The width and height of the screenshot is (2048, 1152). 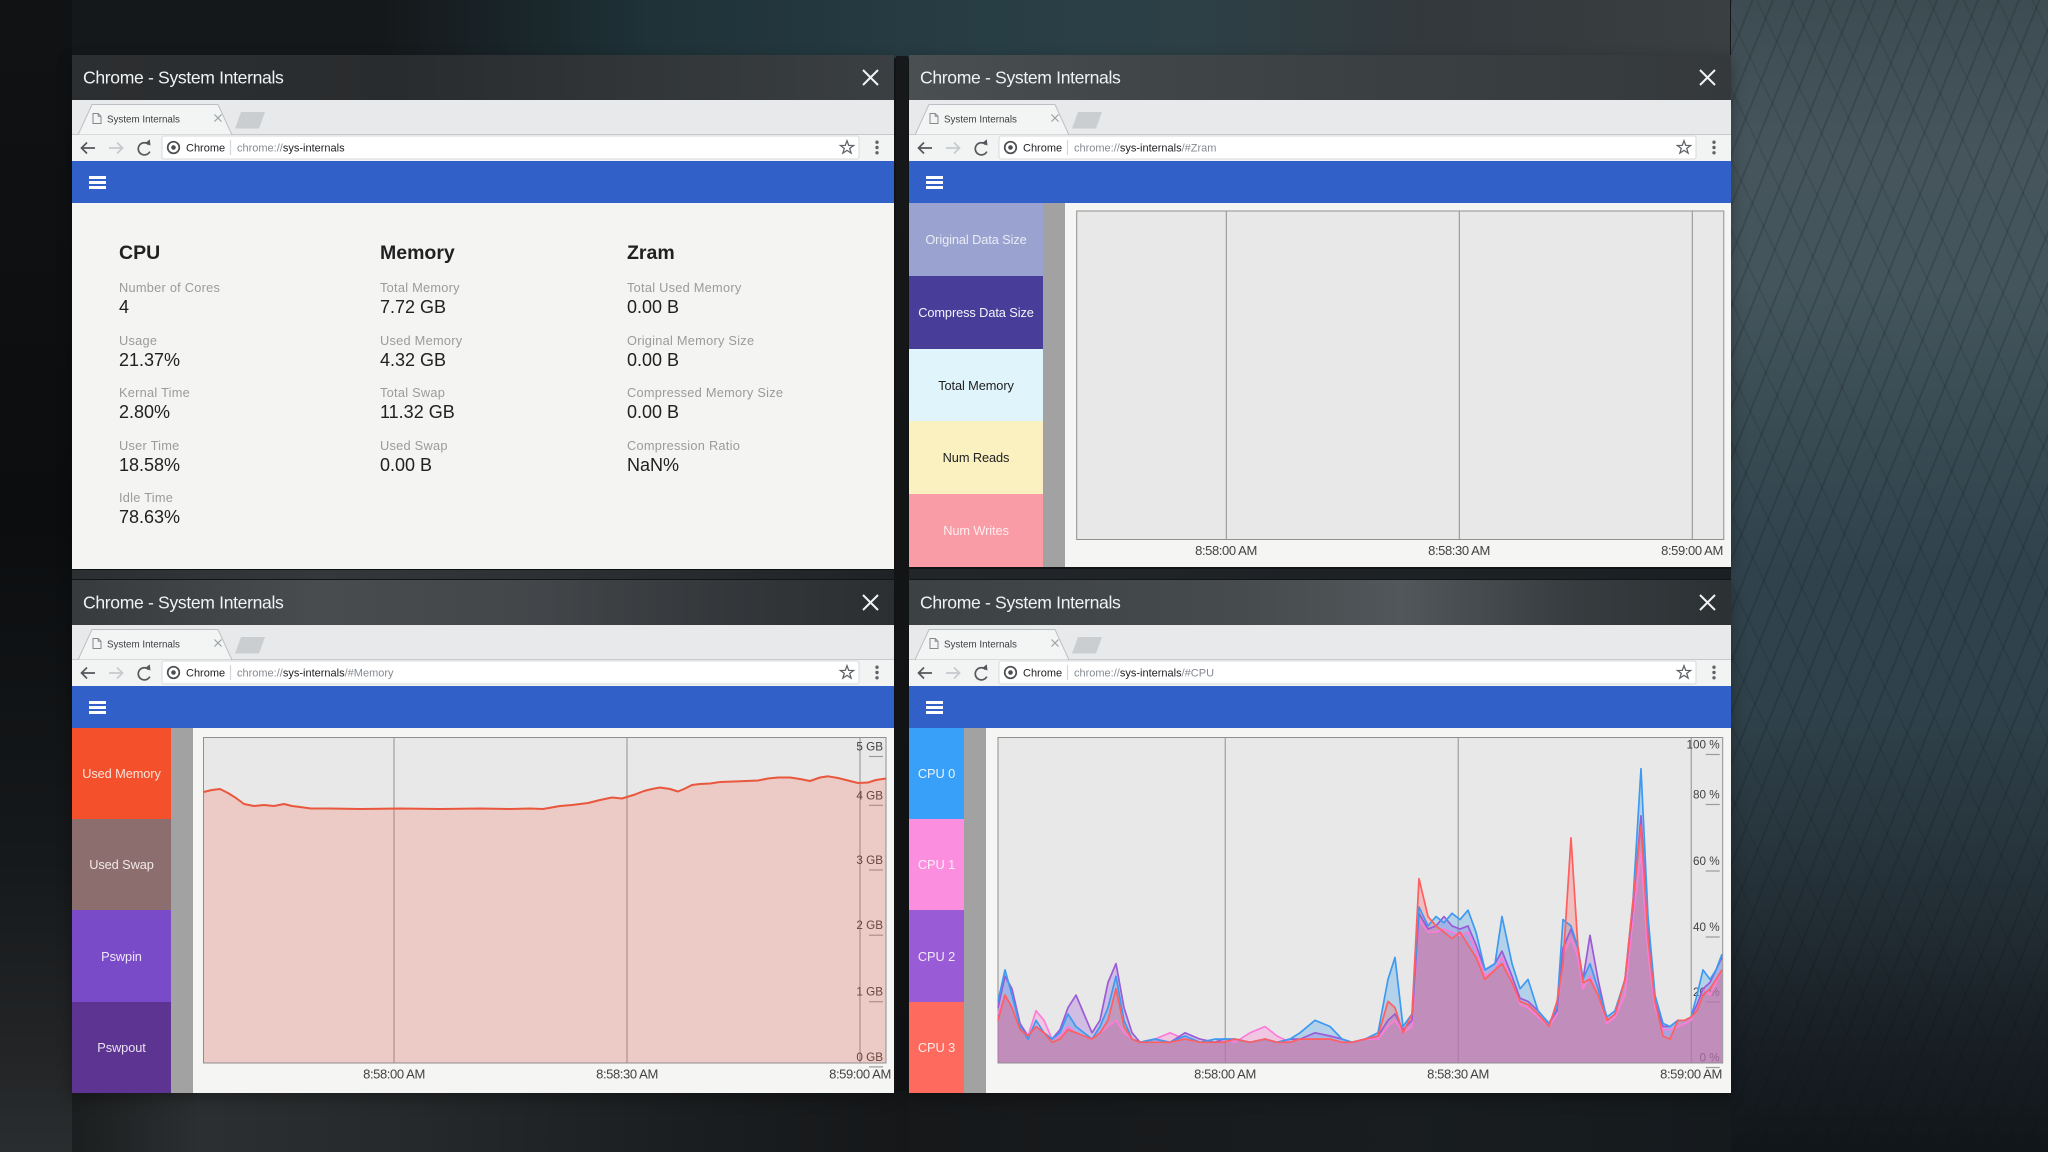 What do you see at coordinates (1703, 745) in the screenshot?
I see `svg-text: 100 %` at bounding box center [1703, 745].